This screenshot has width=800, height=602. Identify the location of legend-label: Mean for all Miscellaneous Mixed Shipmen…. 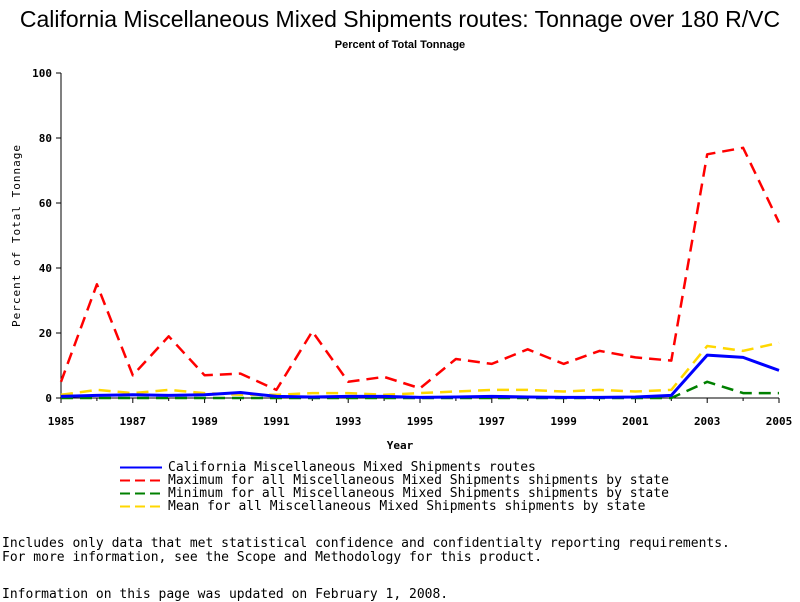
(407, 506).